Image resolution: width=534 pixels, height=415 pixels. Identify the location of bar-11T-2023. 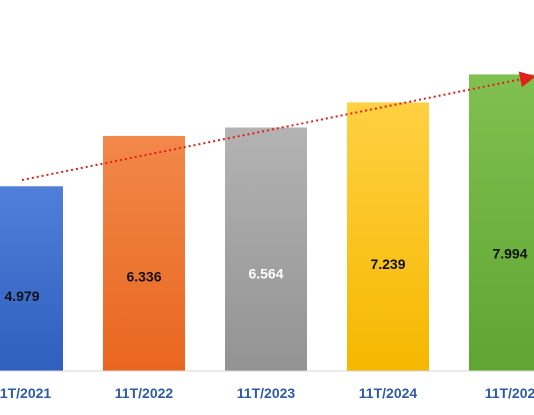
(266, 249).